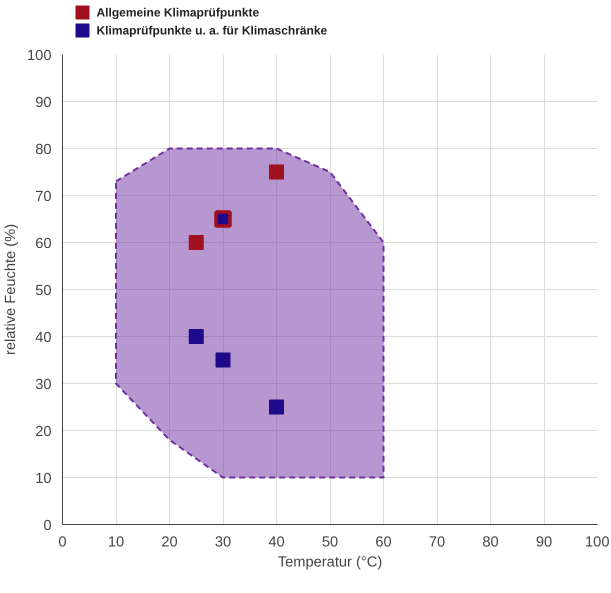 The image size is (611, 593). I want to click on y-tick-label: 30, so click(43, 385).